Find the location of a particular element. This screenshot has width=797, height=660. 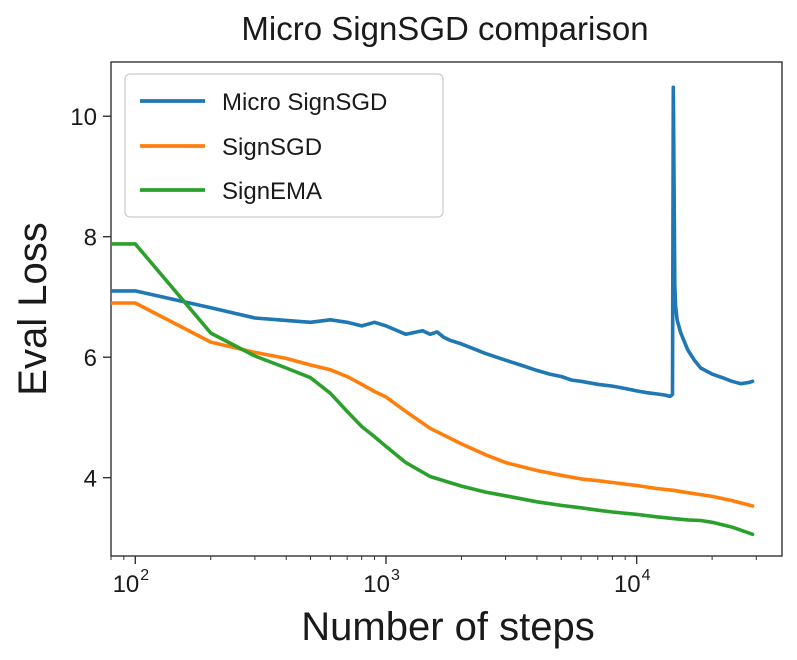

y-tick-label: 8 is located at coordinates (90, 238).